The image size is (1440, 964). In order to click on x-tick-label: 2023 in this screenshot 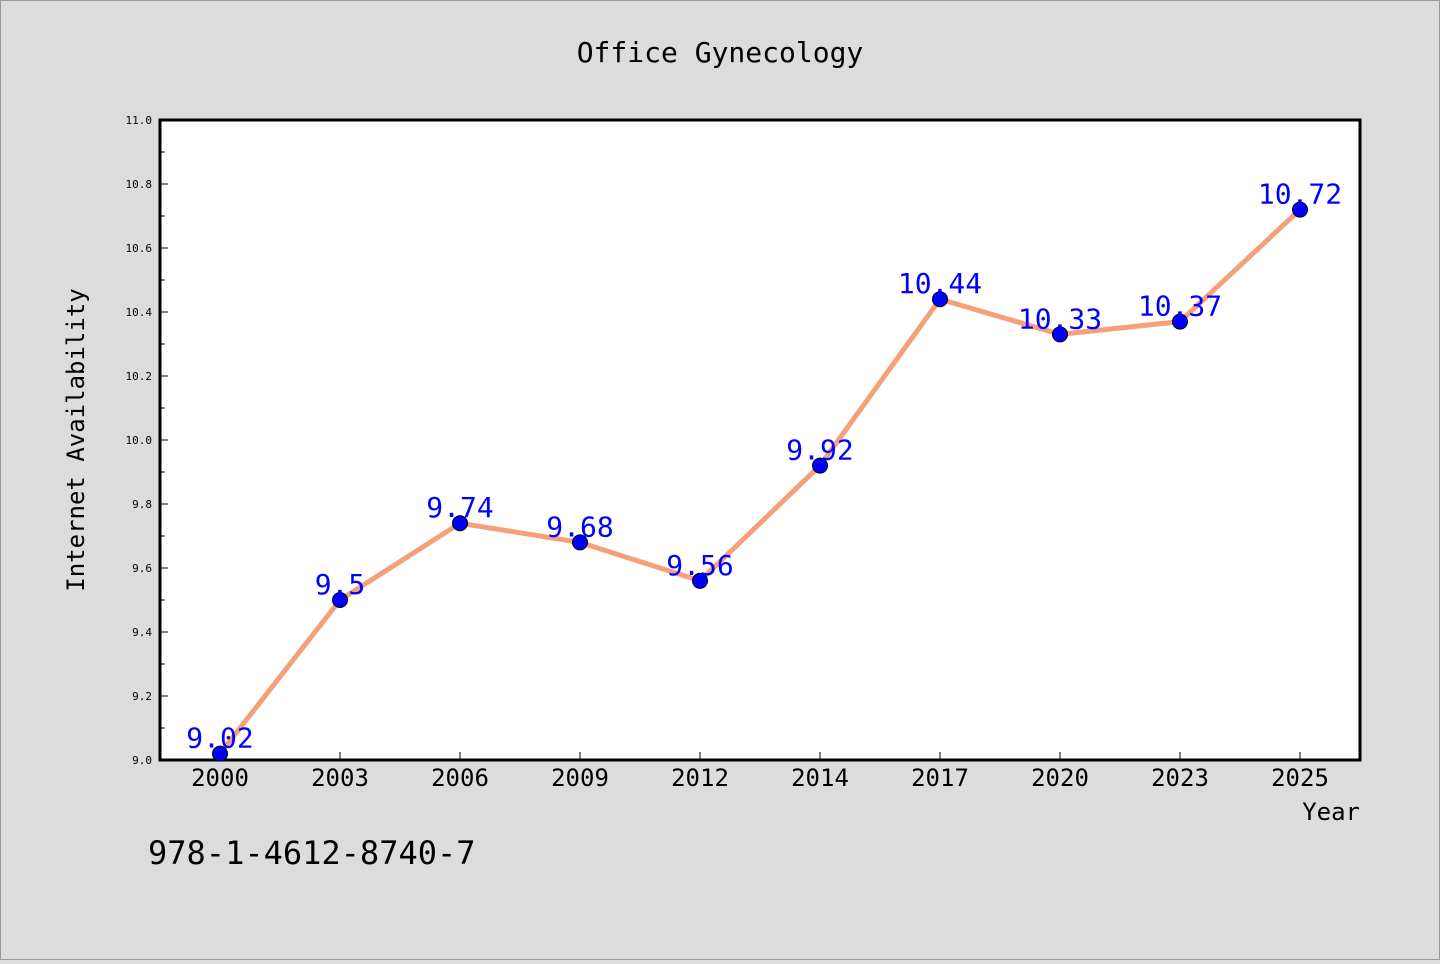, I will do `click(1180, 778)`.